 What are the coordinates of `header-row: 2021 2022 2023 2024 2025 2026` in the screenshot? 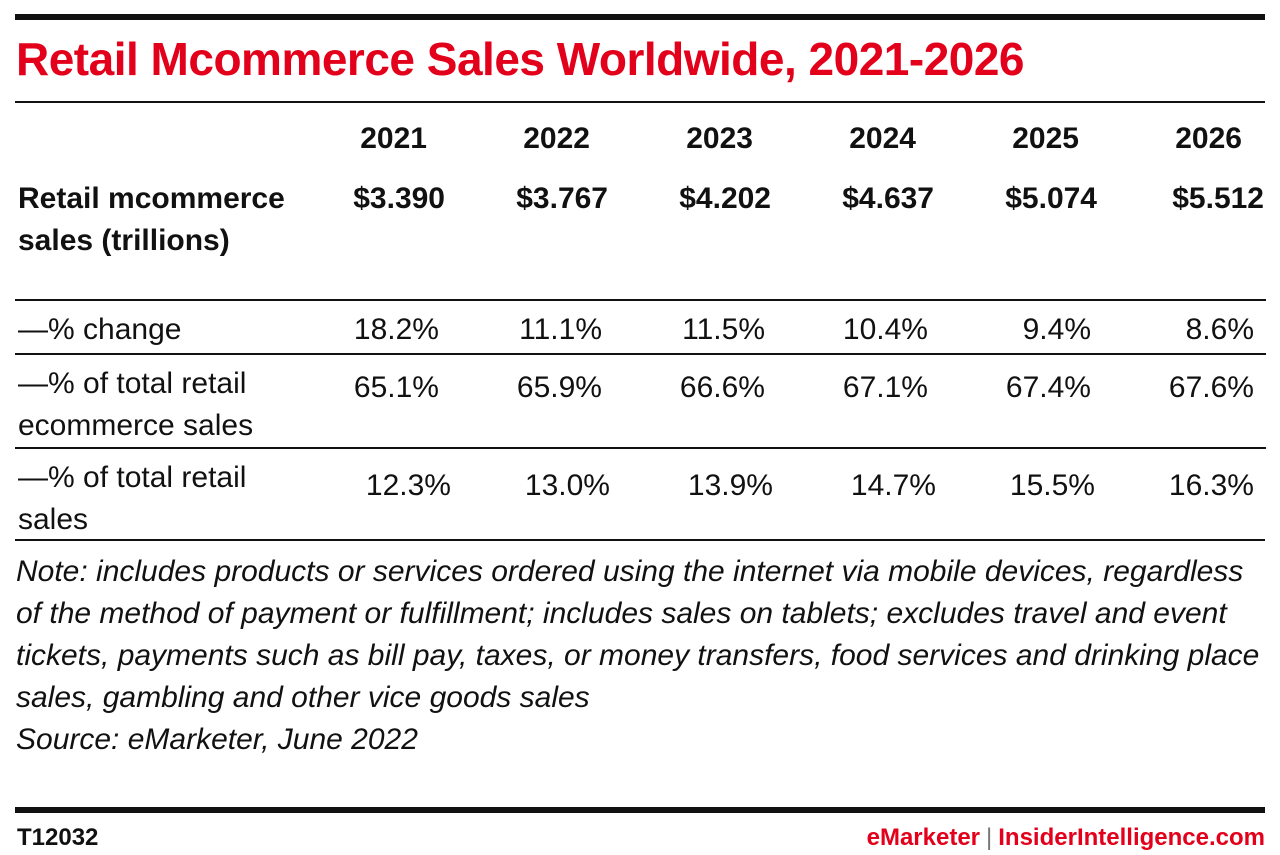 It's located at (640, 139).